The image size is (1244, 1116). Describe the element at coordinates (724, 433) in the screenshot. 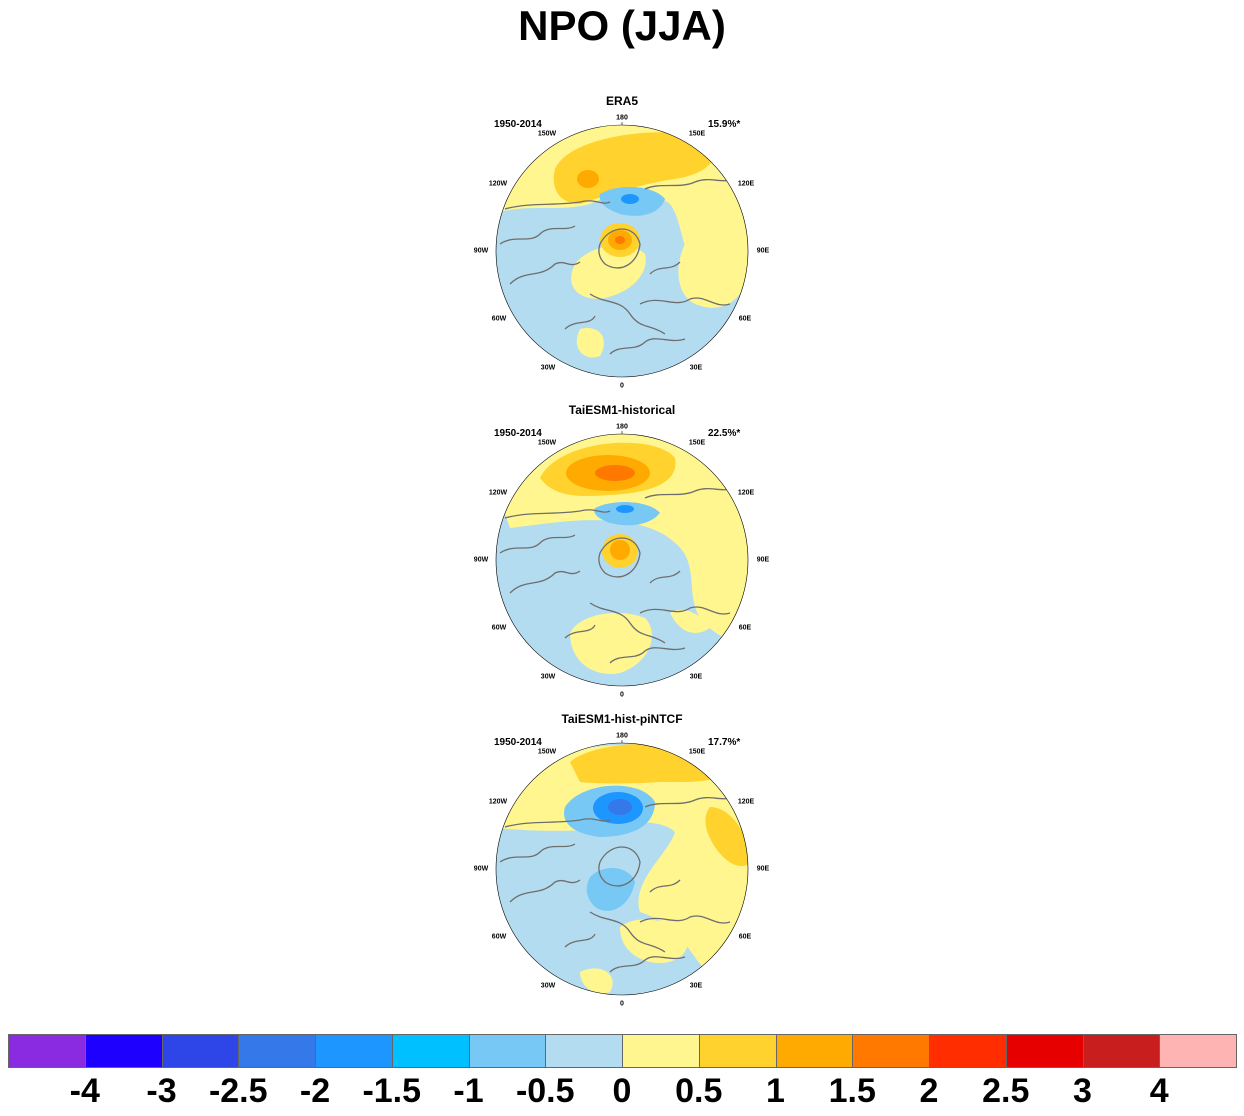

I see `panel-explained-variance: 22.5%*` at that location.